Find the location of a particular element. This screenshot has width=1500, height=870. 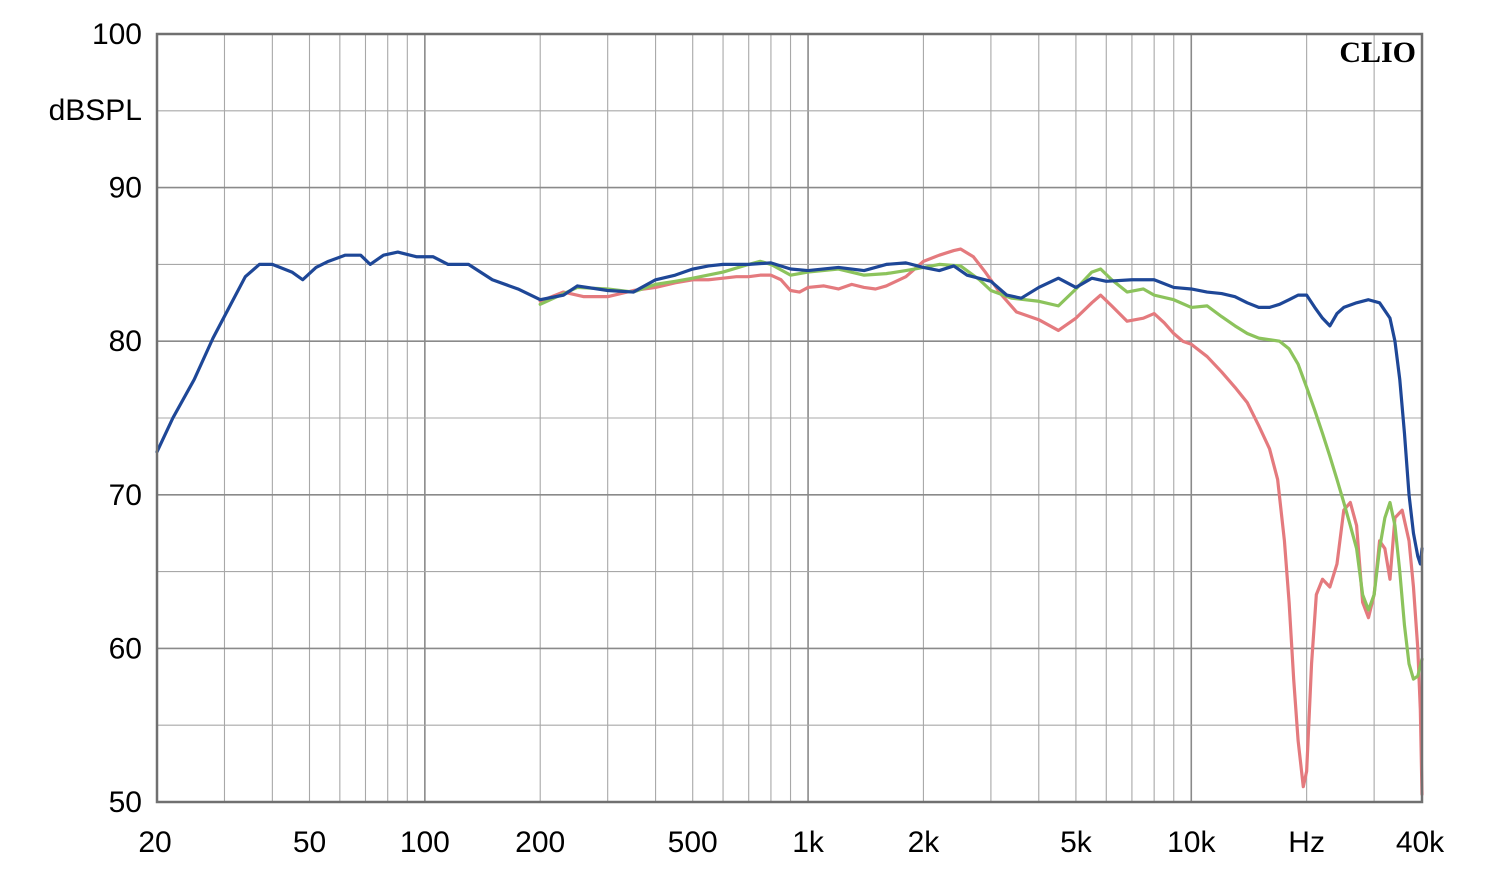

x-tick-label: 10k is located at coordinates (1191, 842).